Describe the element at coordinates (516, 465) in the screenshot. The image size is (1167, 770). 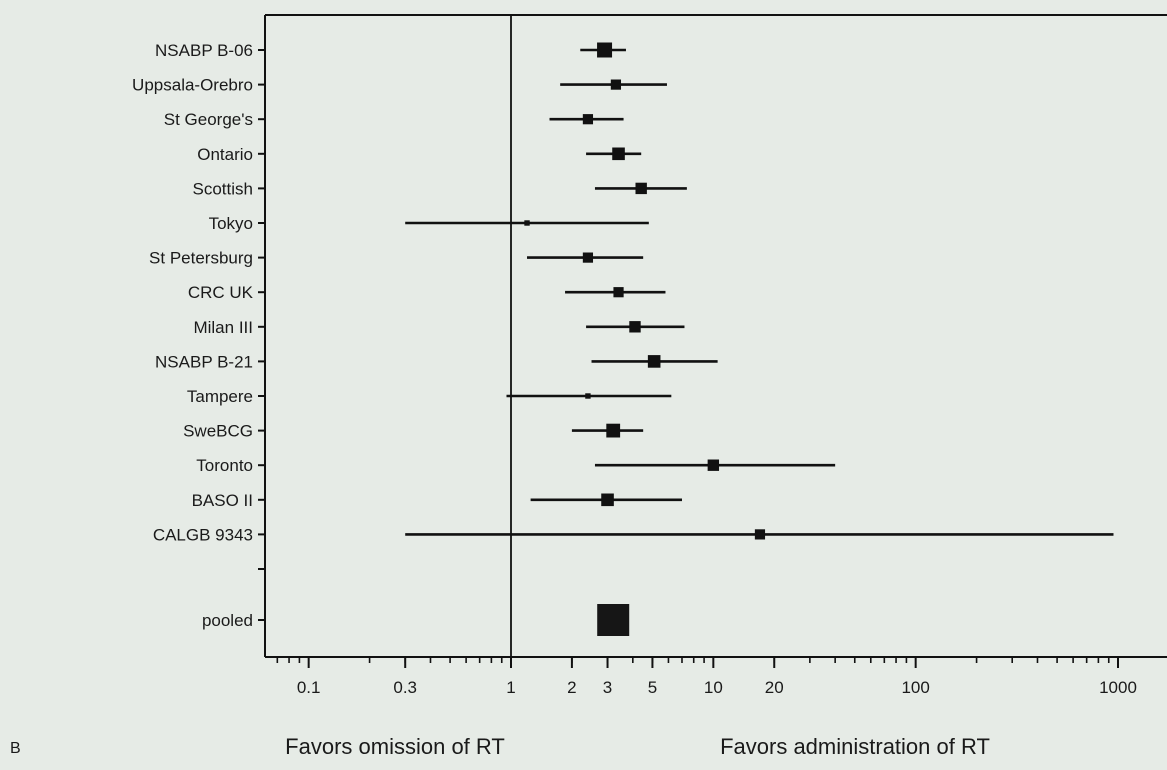
I see `study-row: Toronto` at that location.